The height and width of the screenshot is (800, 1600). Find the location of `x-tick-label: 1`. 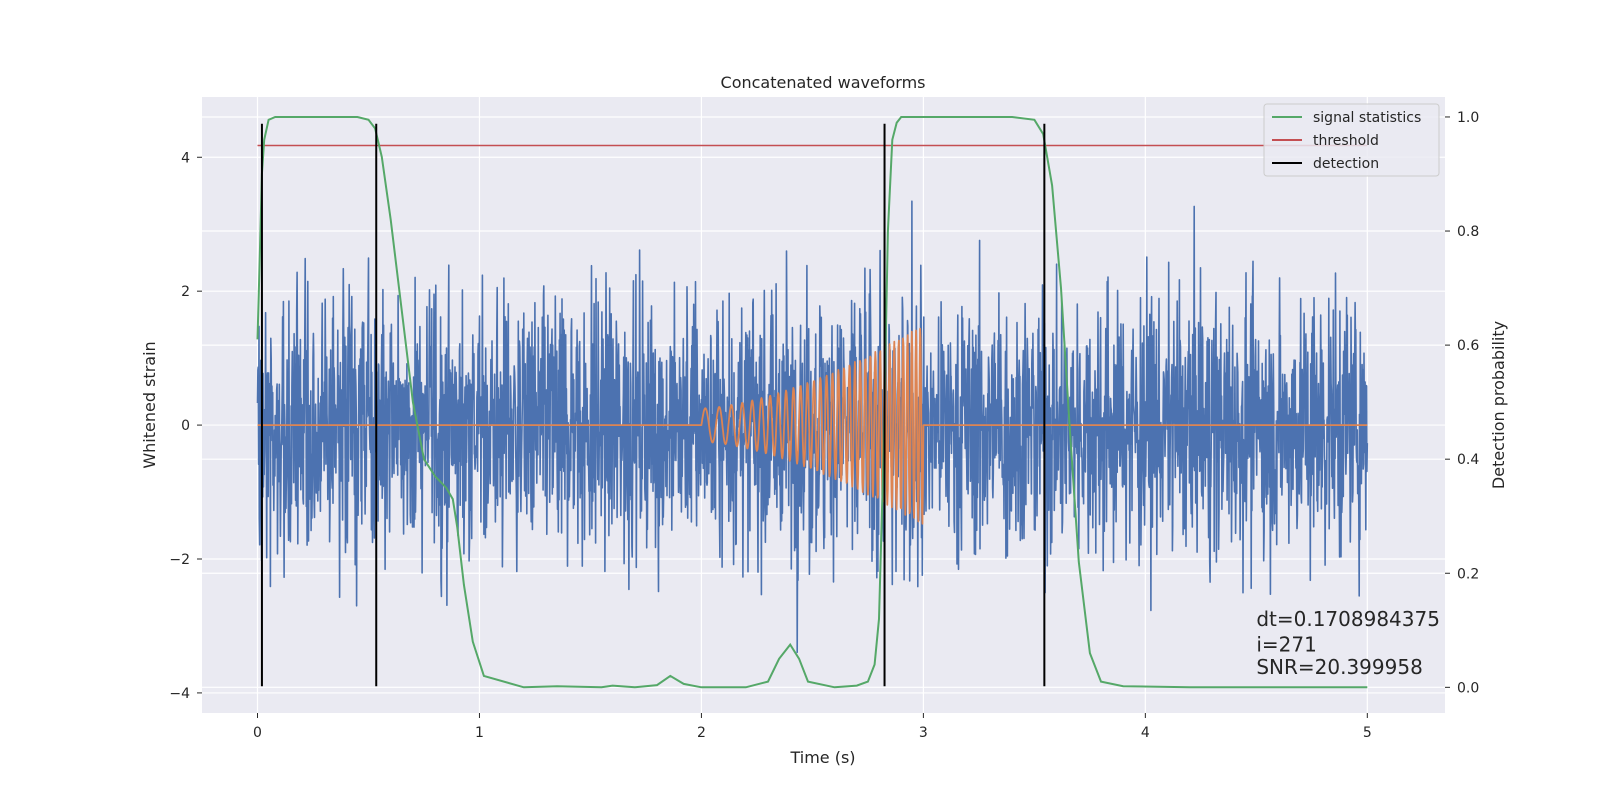

x-tick-label: 1 is located at coordinates (479, 733).